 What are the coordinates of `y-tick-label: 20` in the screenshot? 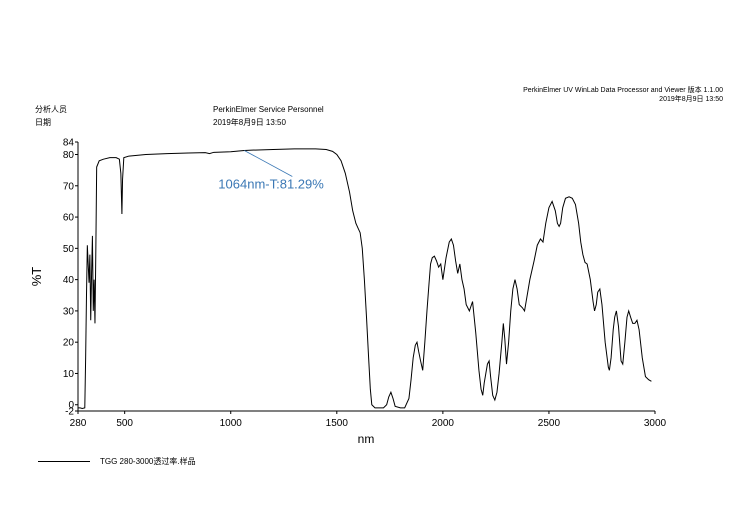 It's located at (69, 343).